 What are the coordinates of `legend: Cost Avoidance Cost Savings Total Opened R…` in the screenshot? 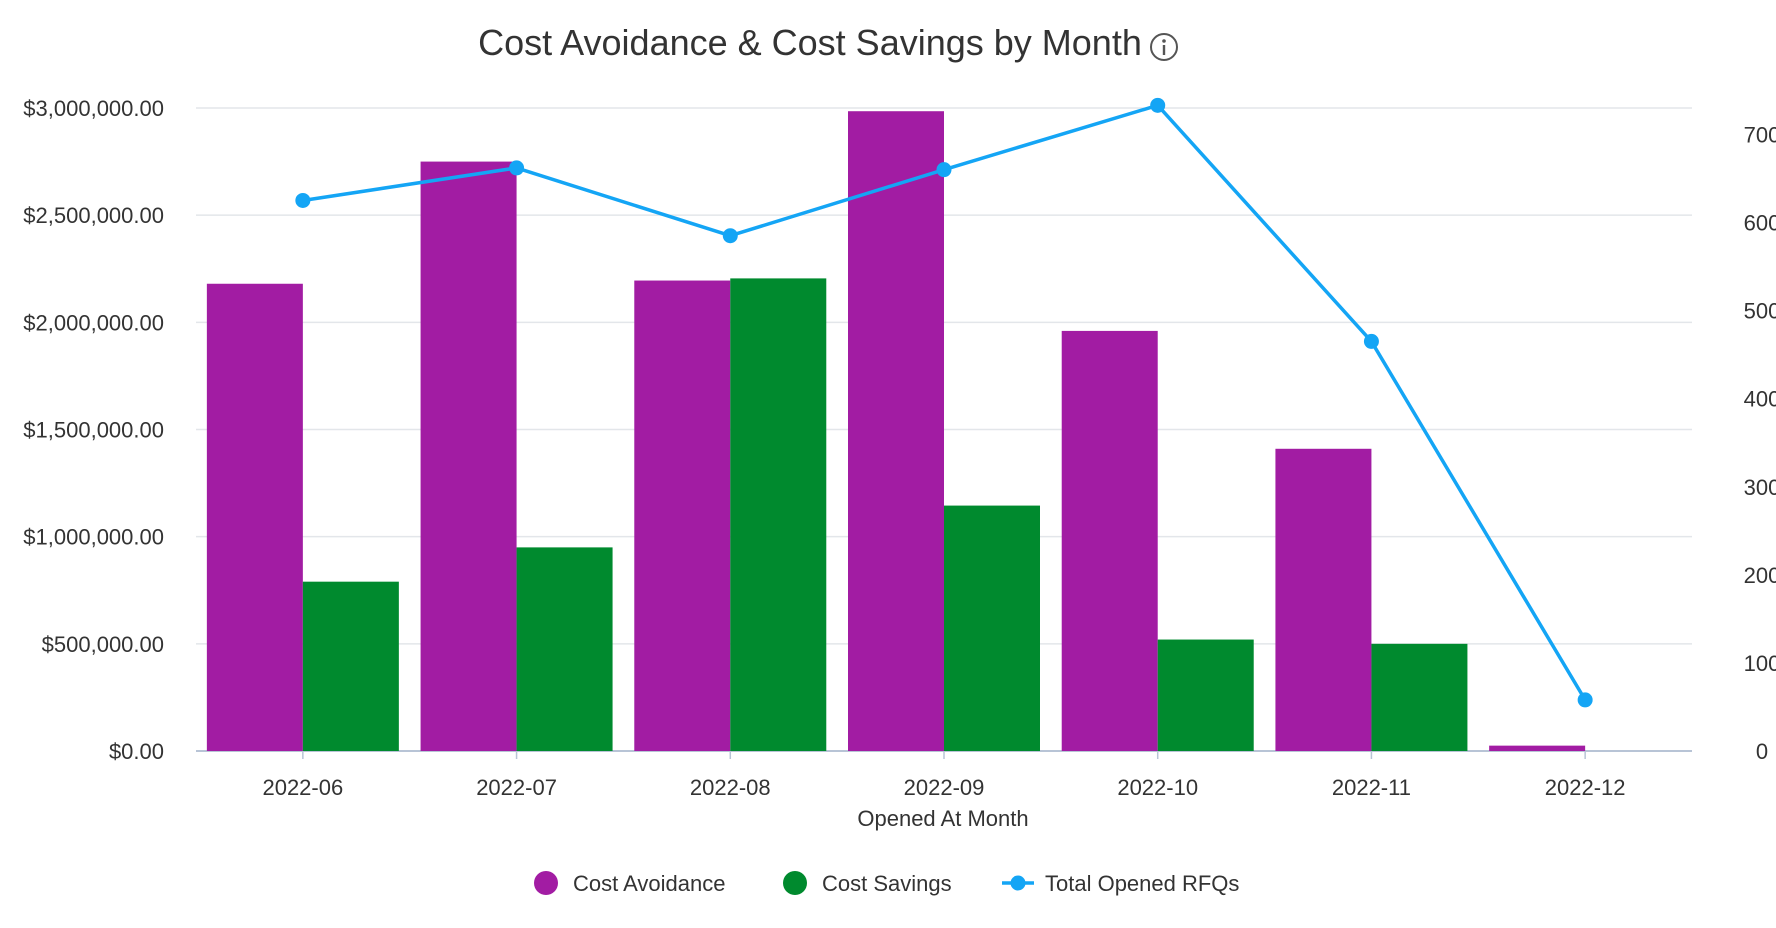 It's located at (886, 883).